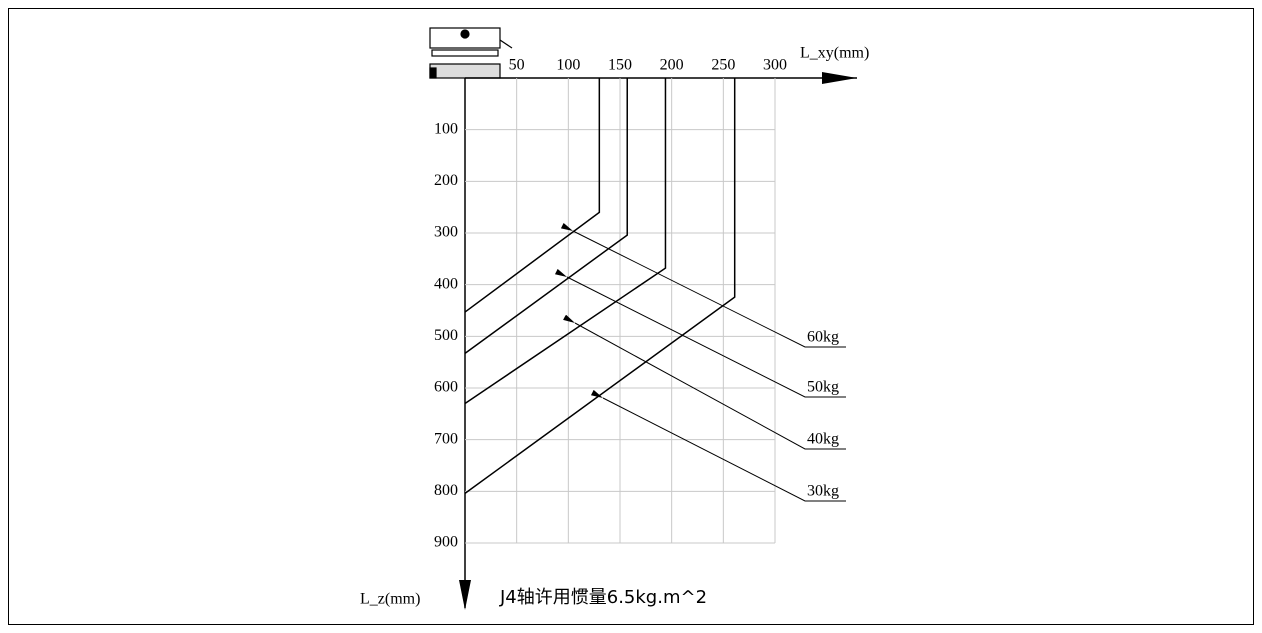  Describe the element at coordinates (823, 337) in the screenshot. I see `series-label: 60kg` at that location.